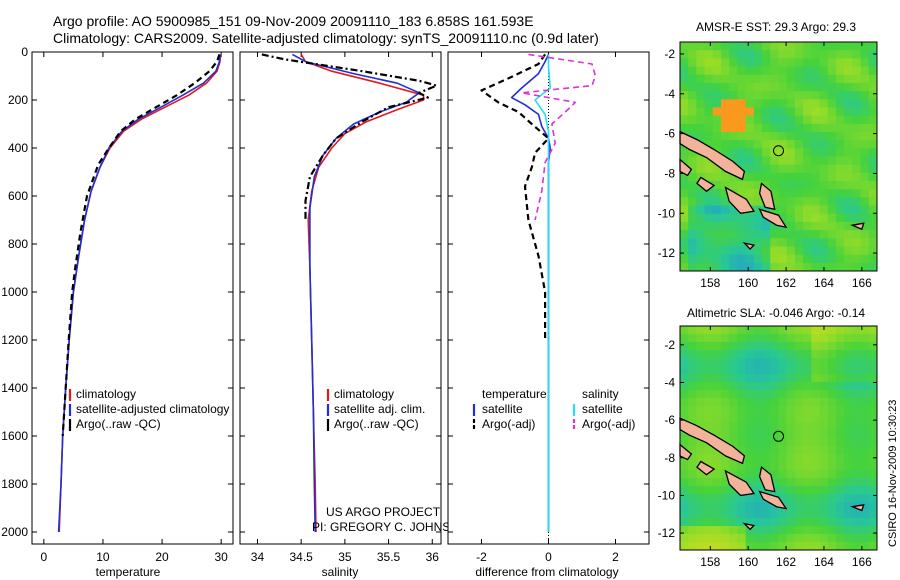 Image resolution: width=900 pixels, height=580 pixels. What do you see at coordinates (669, 94) in the screenshot?
I see `map-y-tick-label: -4` at bounding box center [669, 94].